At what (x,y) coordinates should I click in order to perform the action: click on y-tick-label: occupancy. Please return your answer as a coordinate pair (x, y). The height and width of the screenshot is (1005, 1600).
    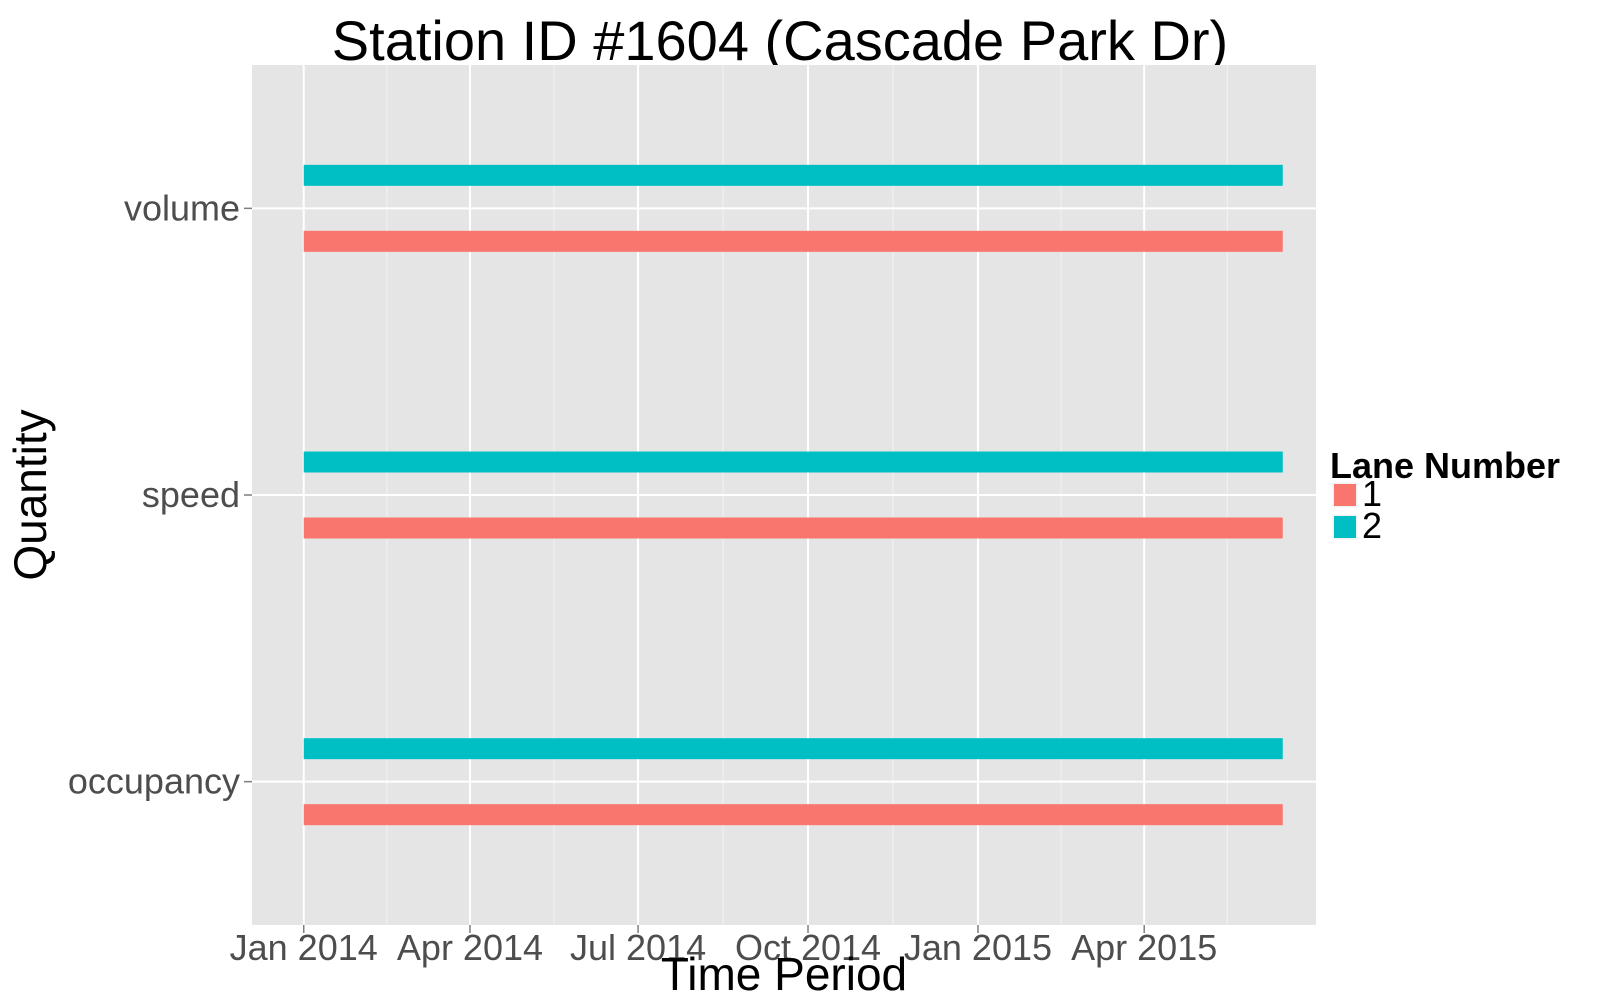
    Looking at the image, I should click on (154, 781).